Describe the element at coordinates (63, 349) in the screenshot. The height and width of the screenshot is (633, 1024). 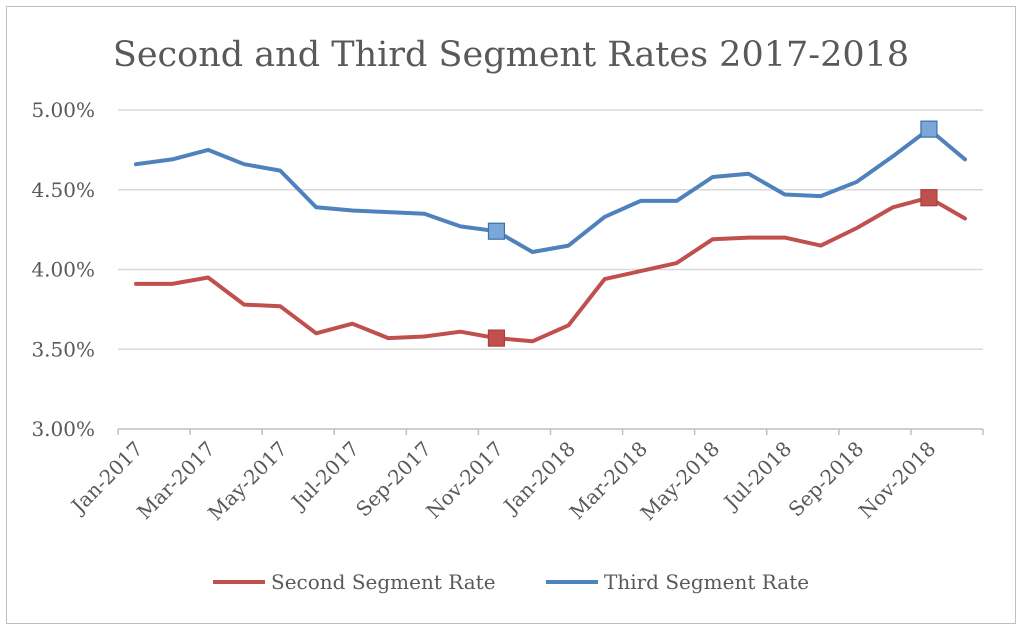
I see `y-tick-label: 3.50%` at that location.